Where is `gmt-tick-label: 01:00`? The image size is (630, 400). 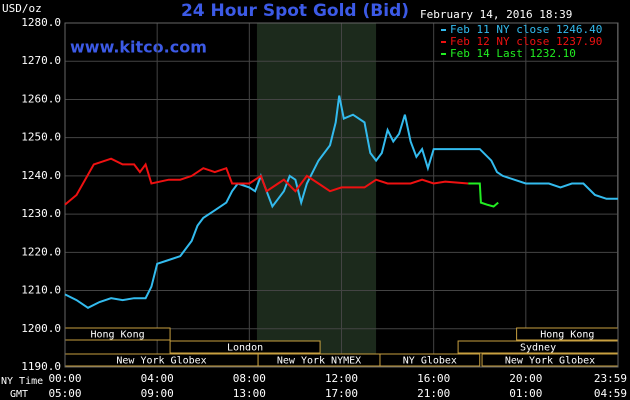
gmt-tick-label: 01:00 is located at coordinates (525, 393).